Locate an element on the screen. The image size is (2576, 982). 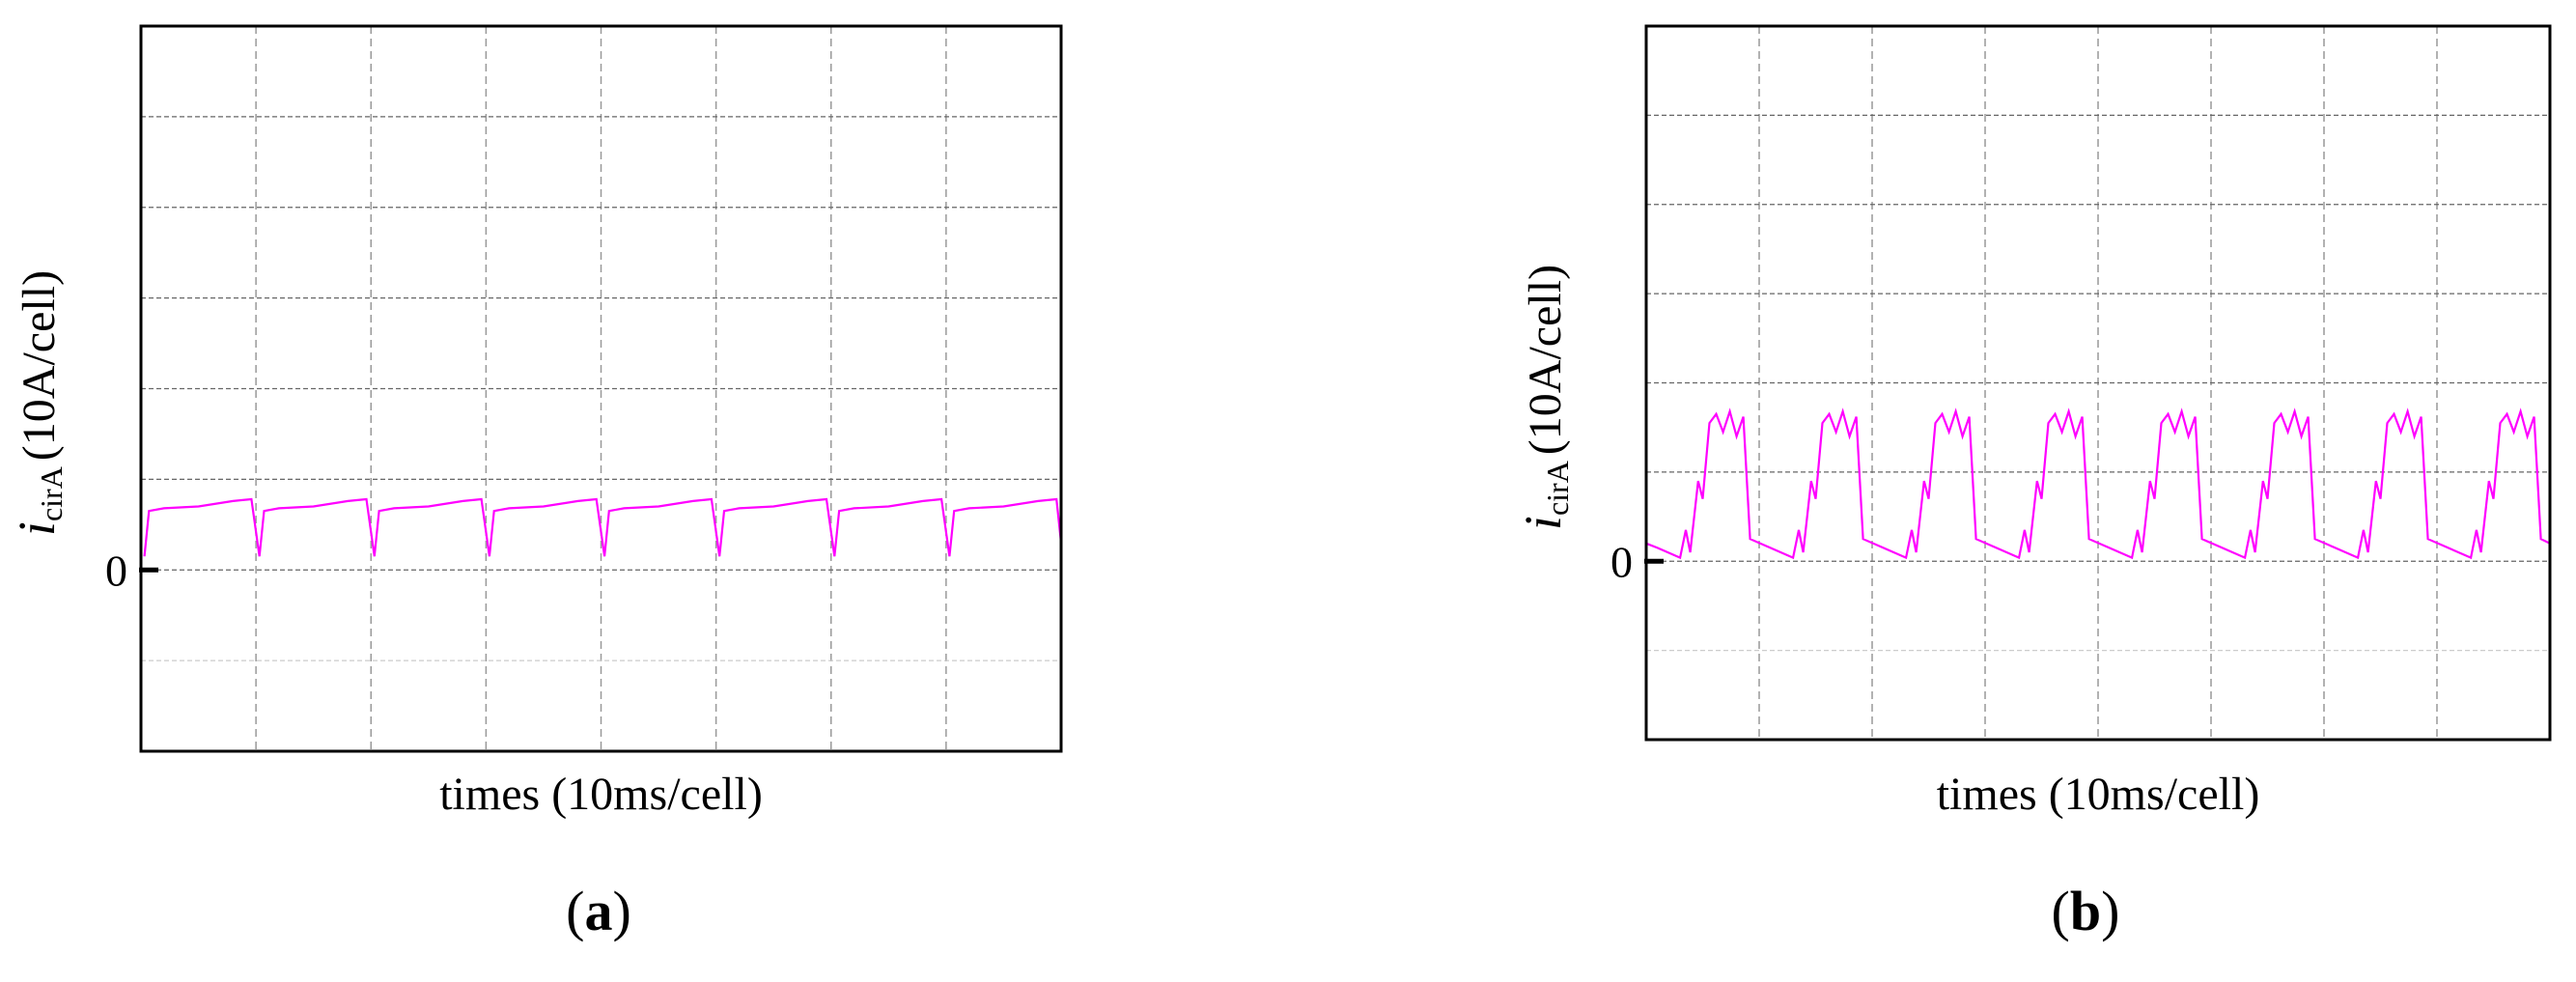
panel-label-part: b is located at coordinates (2086, 911).